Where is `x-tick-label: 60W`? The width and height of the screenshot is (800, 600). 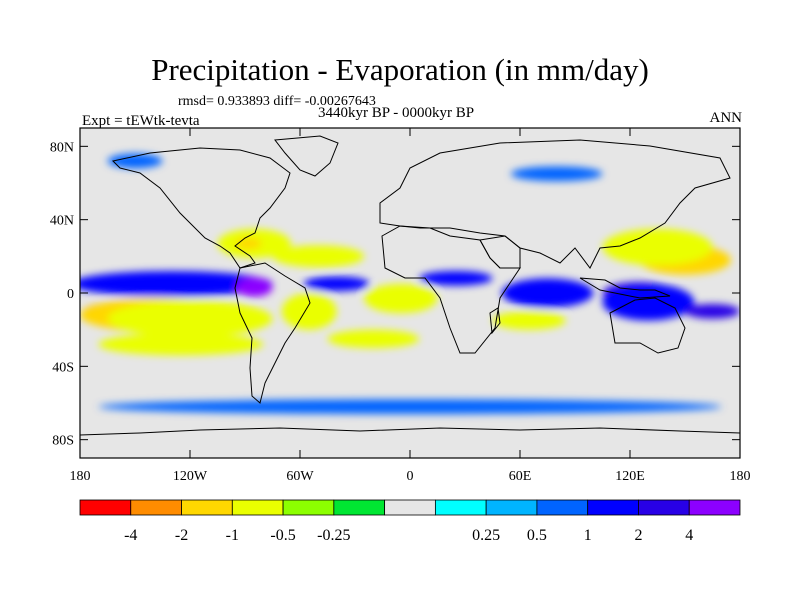 x-tick-label: 60W is located at coordinates (300, 476).